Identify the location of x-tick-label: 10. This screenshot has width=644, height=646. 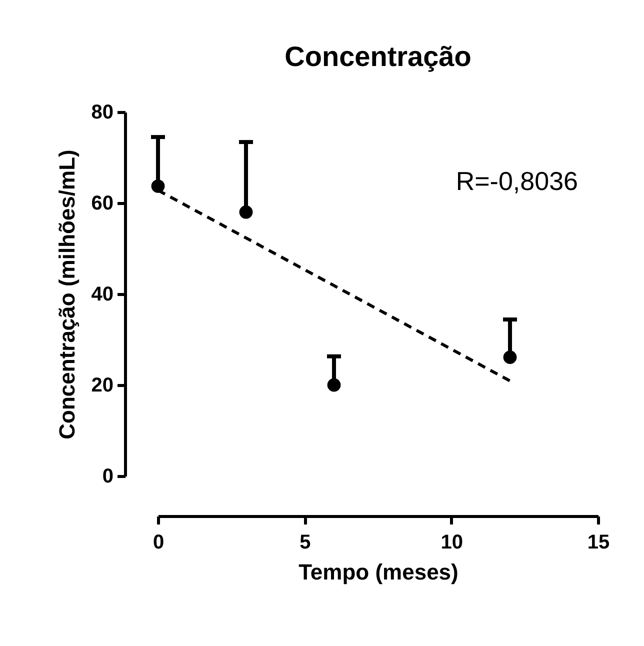
(451, 543).